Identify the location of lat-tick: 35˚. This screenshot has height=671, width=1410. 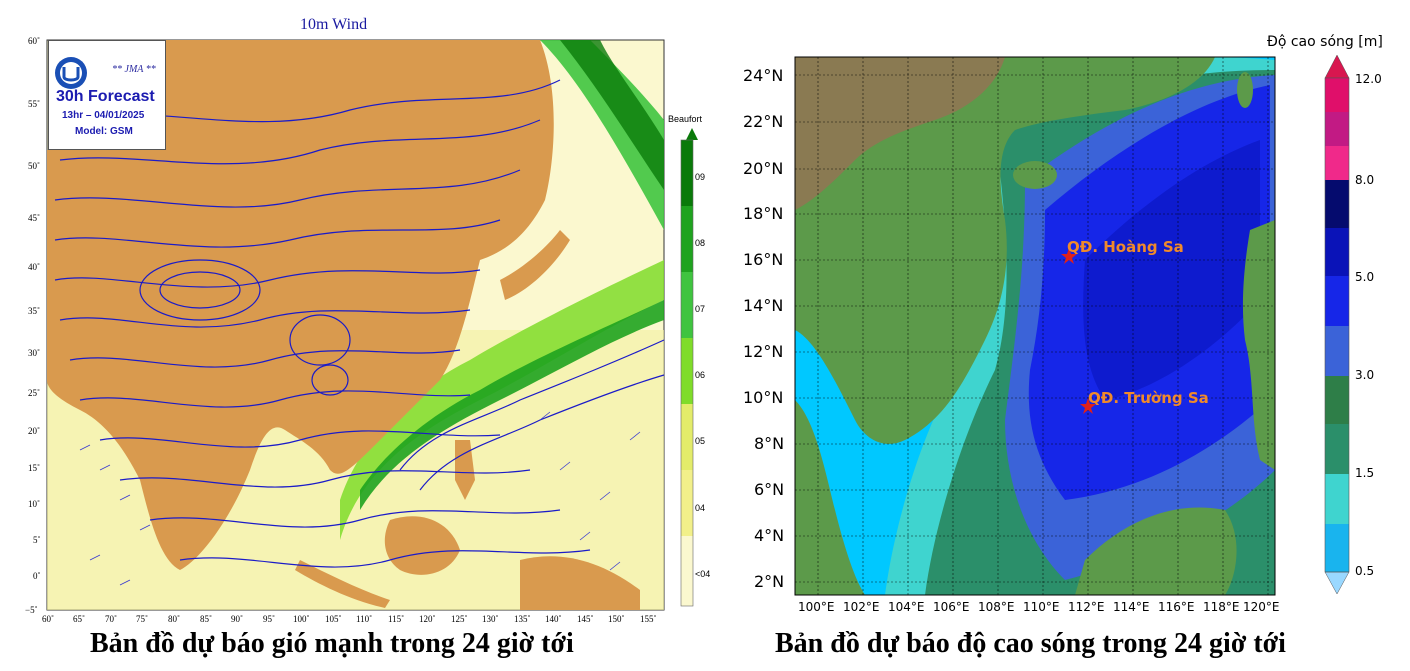
(34, 311).